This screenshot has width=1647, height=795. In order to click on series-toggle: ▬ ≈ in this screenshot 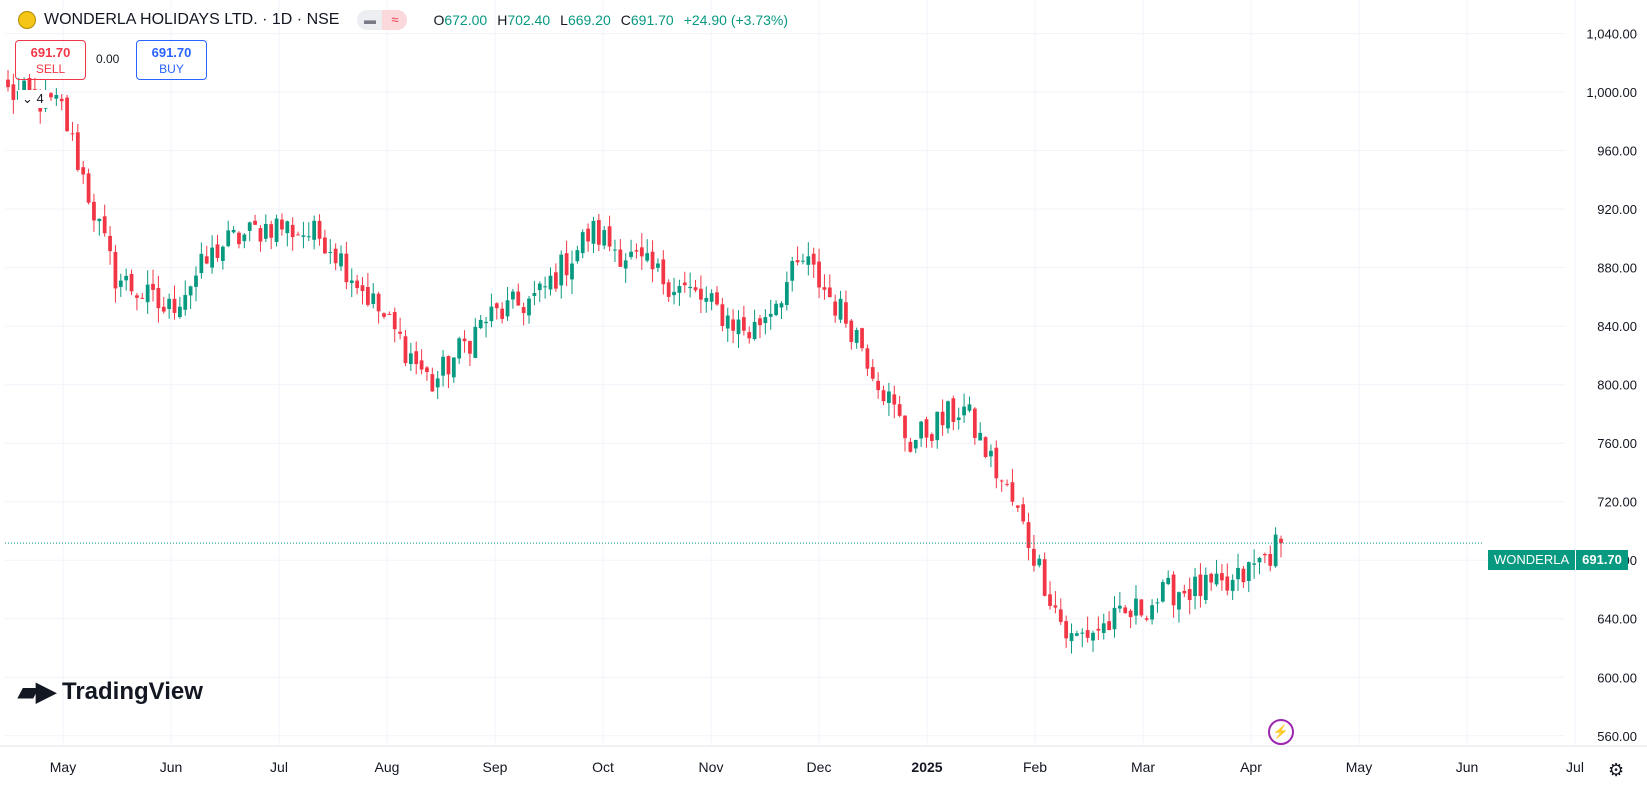, I will do `click(382, 20)`.